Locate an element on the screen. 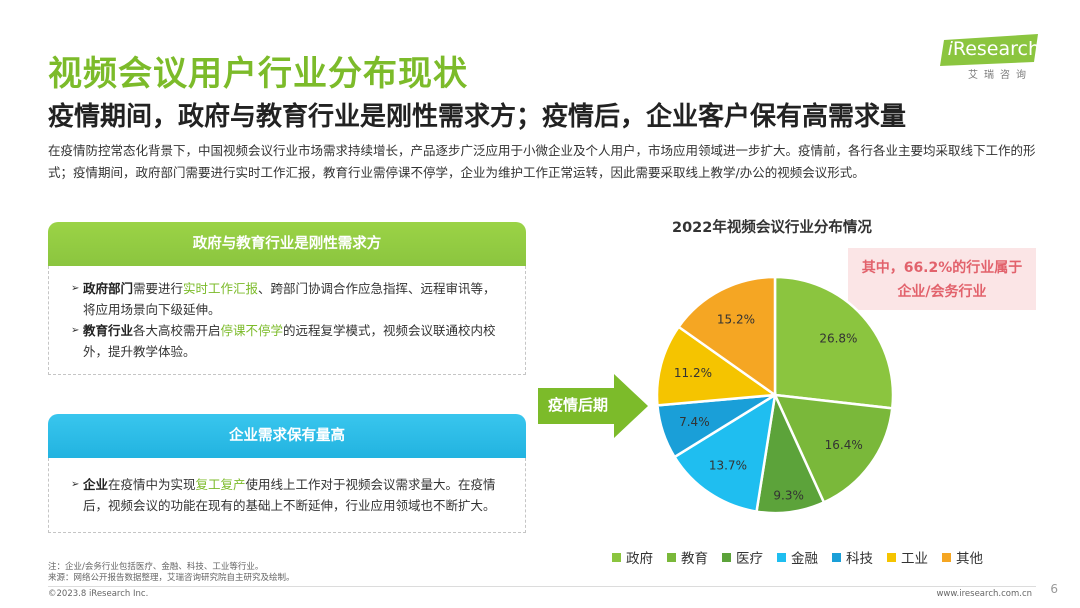 Image resolution: width=1080 pixels, height=608 pixels. pie-slice-other is located at coordinates (726, 336).